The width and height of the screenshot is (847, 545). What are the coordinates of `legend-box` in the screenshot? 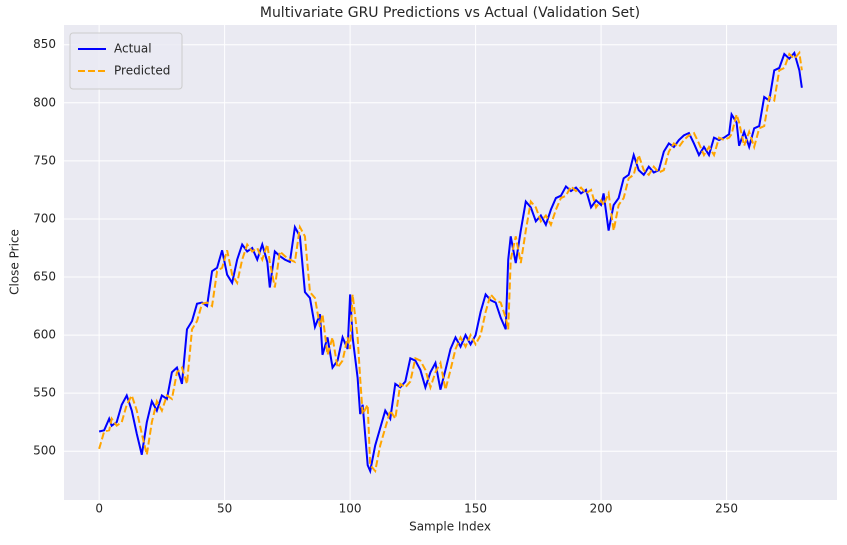 It's located at (126, 61).